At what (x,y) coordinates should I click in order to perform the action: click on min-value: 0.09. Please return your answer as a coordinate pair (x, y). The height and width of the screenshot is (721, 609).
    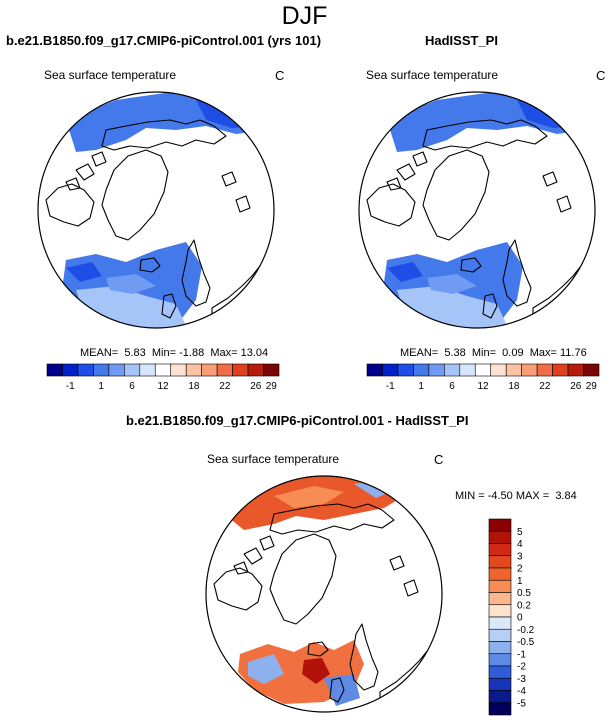
    Looking at the image, I should click on (513, 353).